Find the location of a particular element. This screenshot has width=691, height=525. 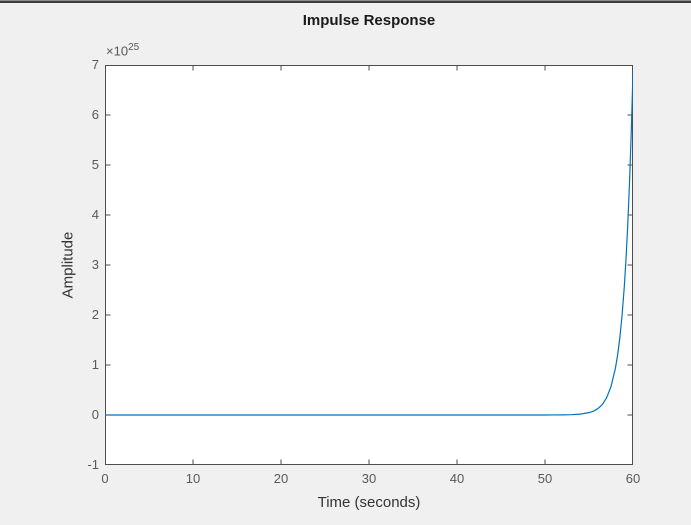

x-tick-label: 0 is located at coordinates (105, 478).